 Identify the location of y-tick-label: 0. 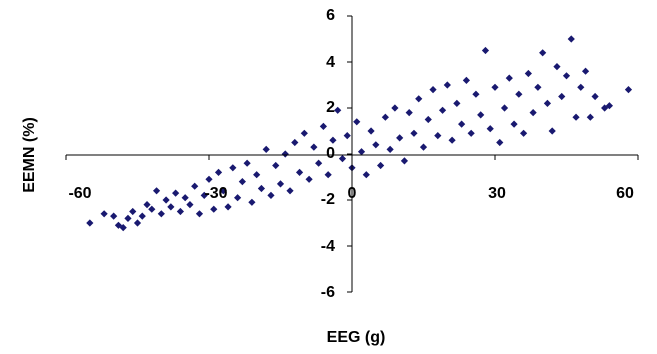
(330, 153).